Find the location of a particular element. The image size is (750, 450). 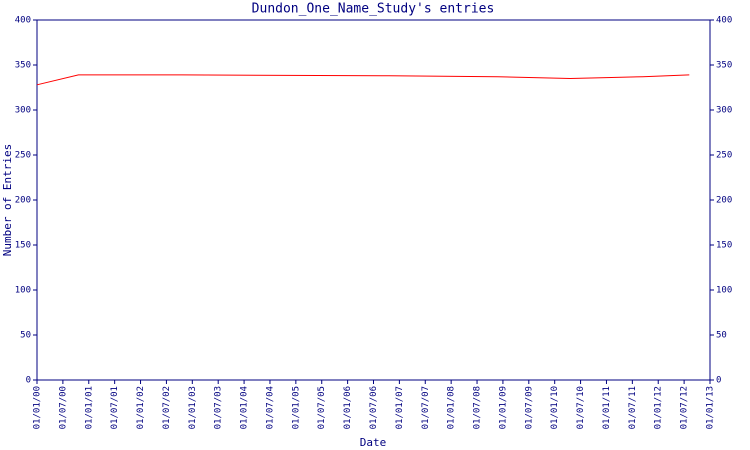

y-tick-label: 200 is located at coordinates (23, 201).